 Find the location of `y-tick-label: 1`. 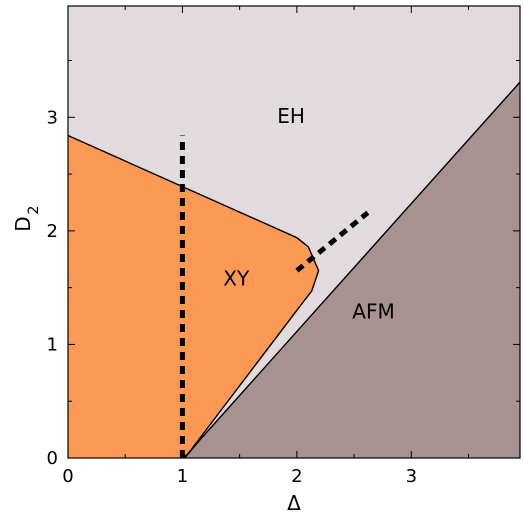

y-tick-label: 1 is located at coordinates (52, 344).